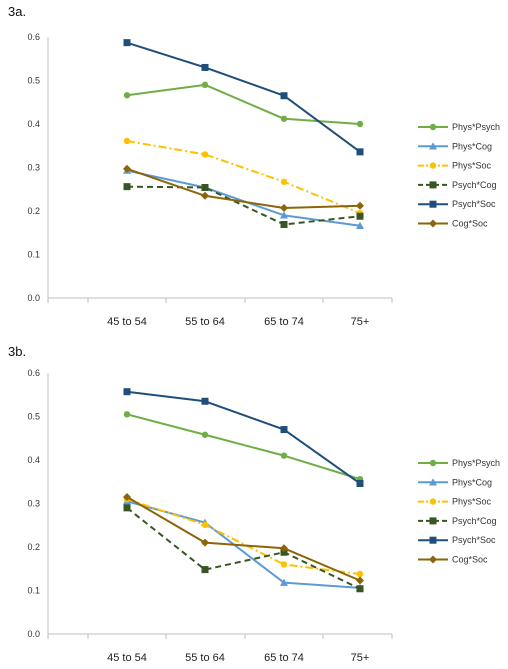  Describe the element at coordinates (17, 11) in the screenshot. I see `panel-label-3a: 3a.` at that location.